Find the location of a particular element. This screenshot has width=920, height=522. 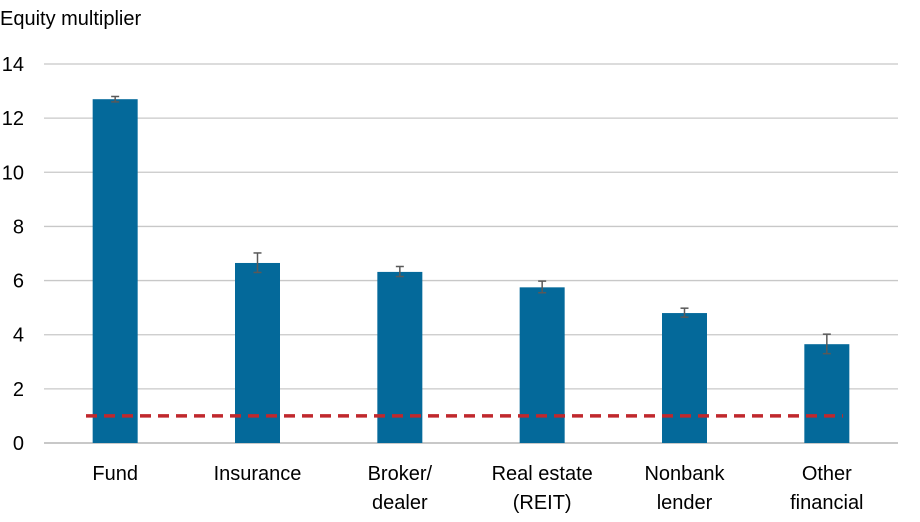

y-tick-label-8: 8 is located at coordinates (18, 227).